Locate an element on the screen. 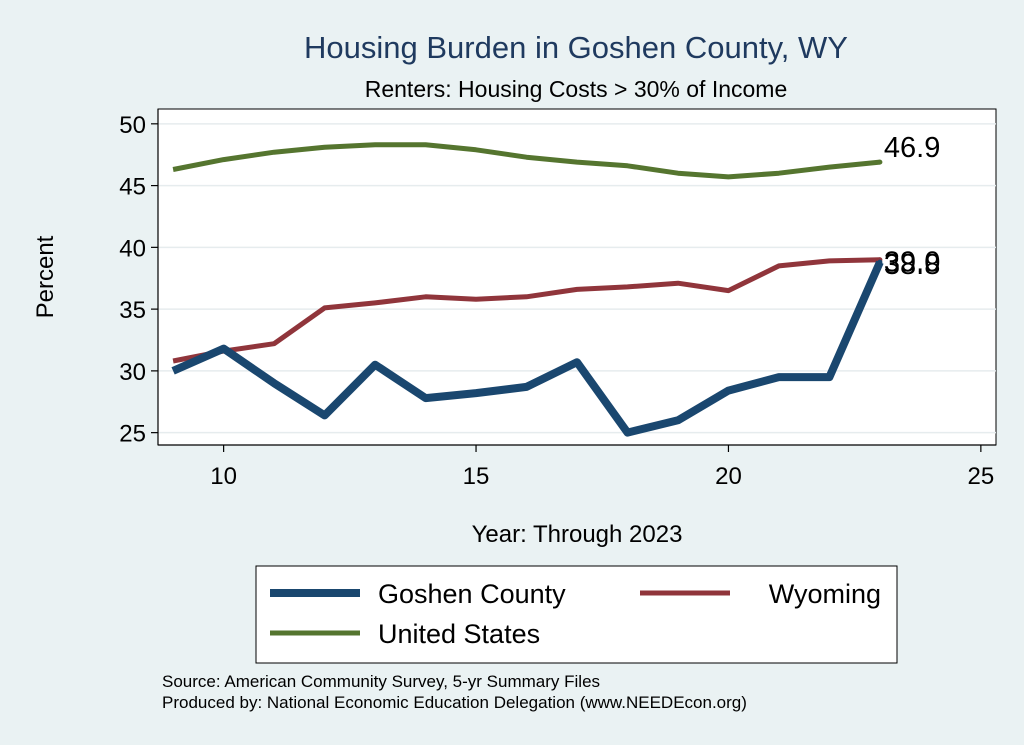  x-axis: 10 15 20 25 is located at coordinates (602, 467).